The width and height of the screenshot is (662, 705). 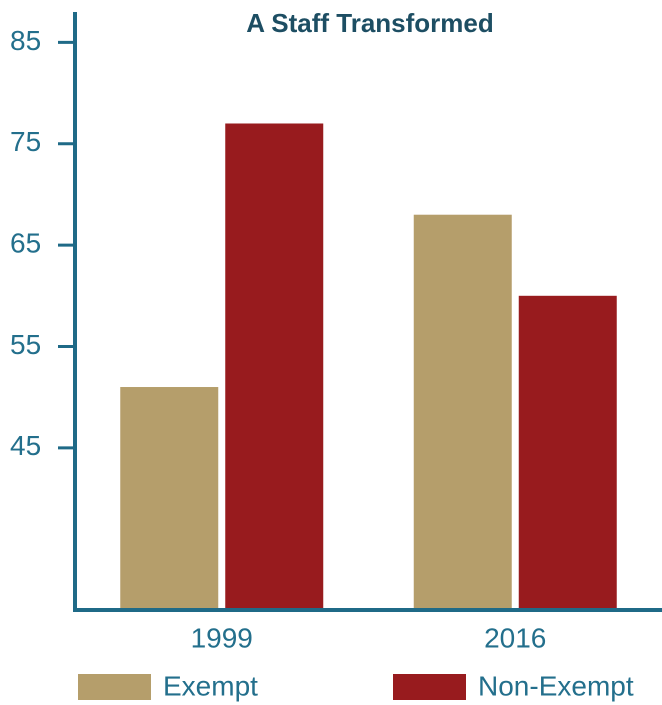 I want to click on y-tick-label: 85, so click(x=25, y=40).